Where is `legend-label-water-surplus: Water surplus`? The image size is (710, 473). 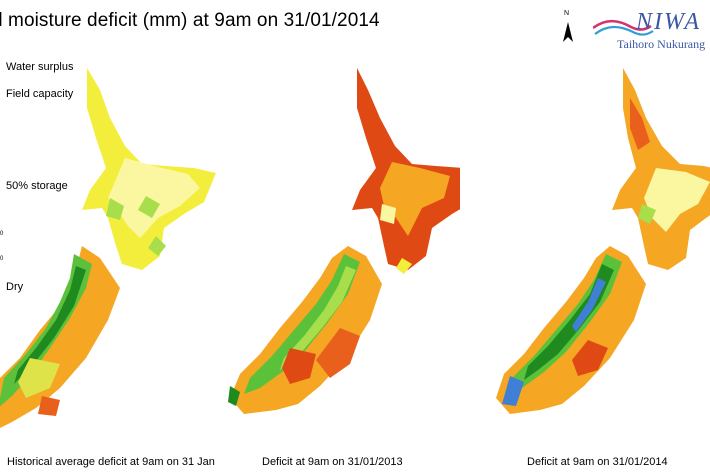 legend-label-water-surplus: Water surplus is located at coordinates (40, 67).